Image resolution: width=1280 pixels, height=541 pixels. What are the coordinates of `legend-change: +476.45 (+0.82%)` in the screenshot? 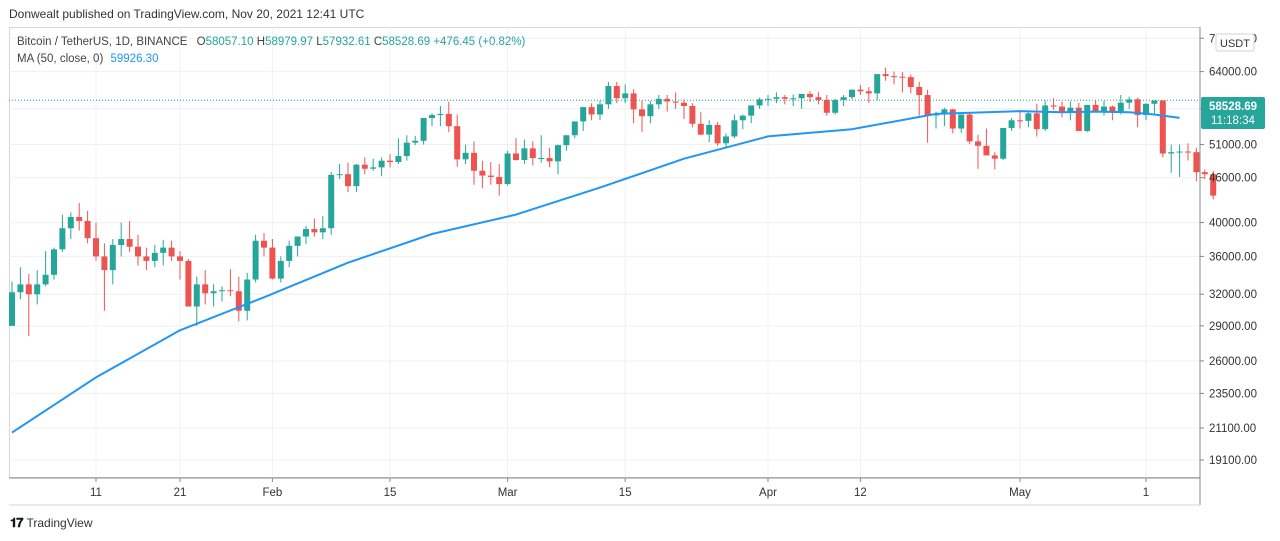 It's located at (479, 42).